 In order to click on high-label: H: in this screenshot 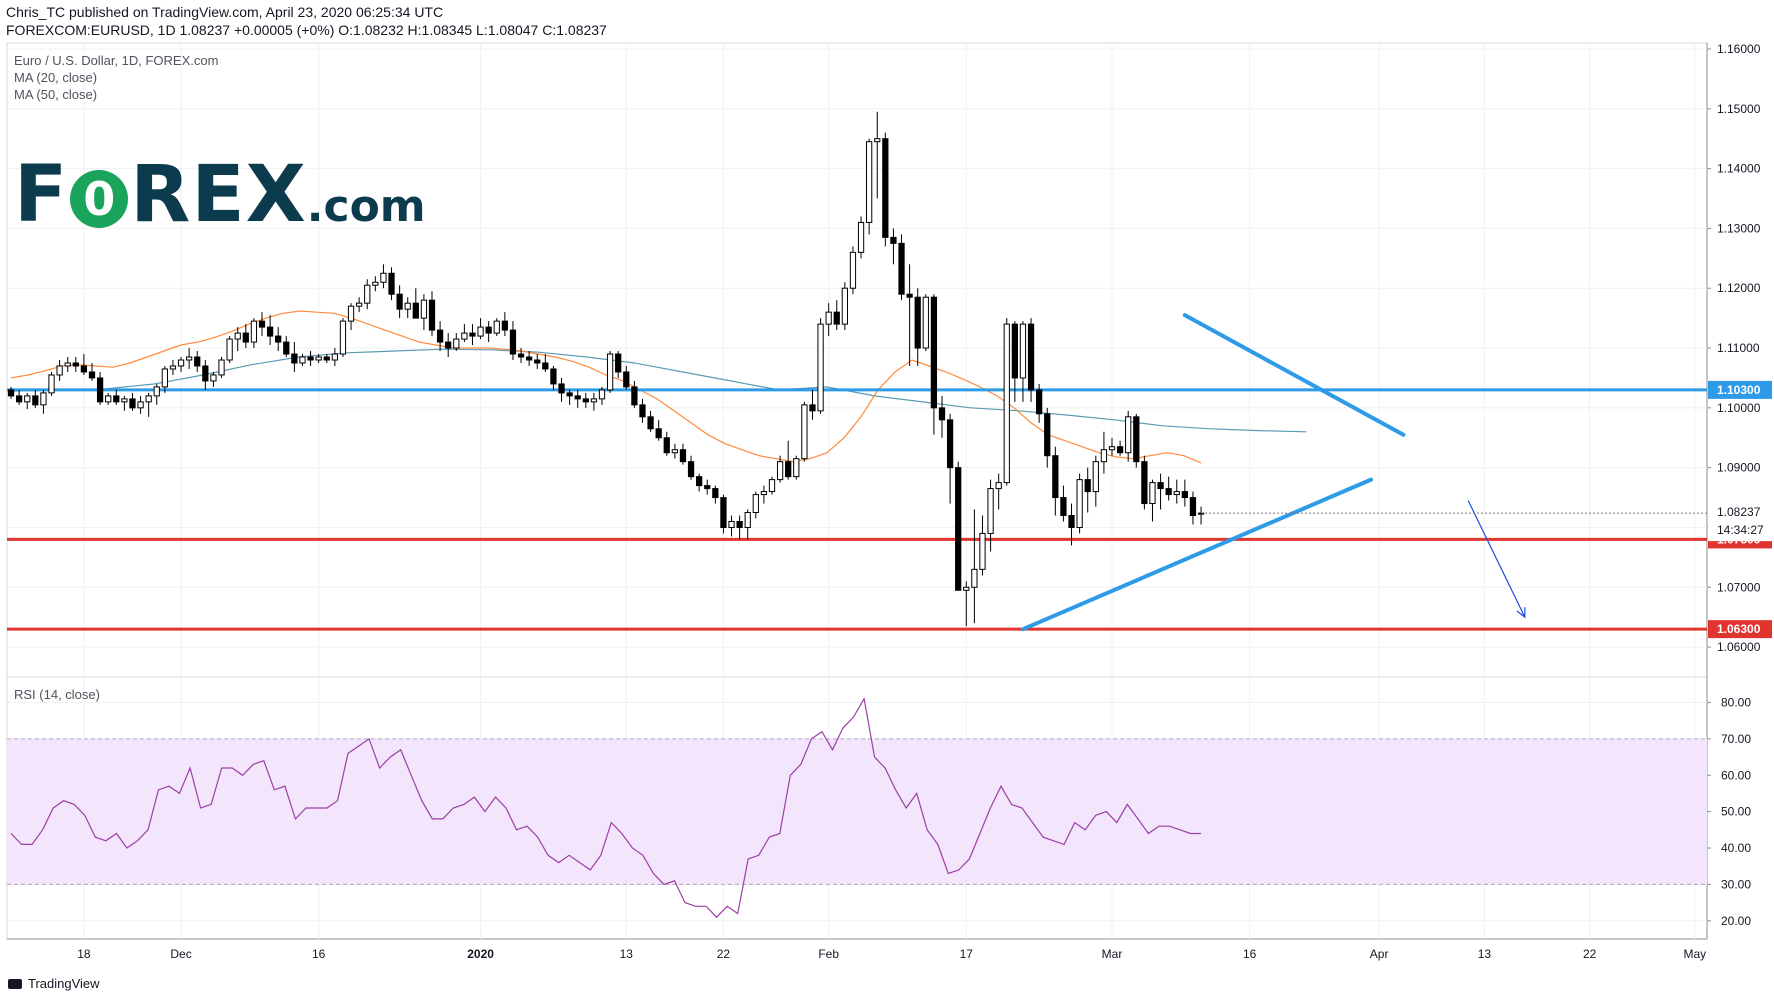, I will do `click(414, 30)`.